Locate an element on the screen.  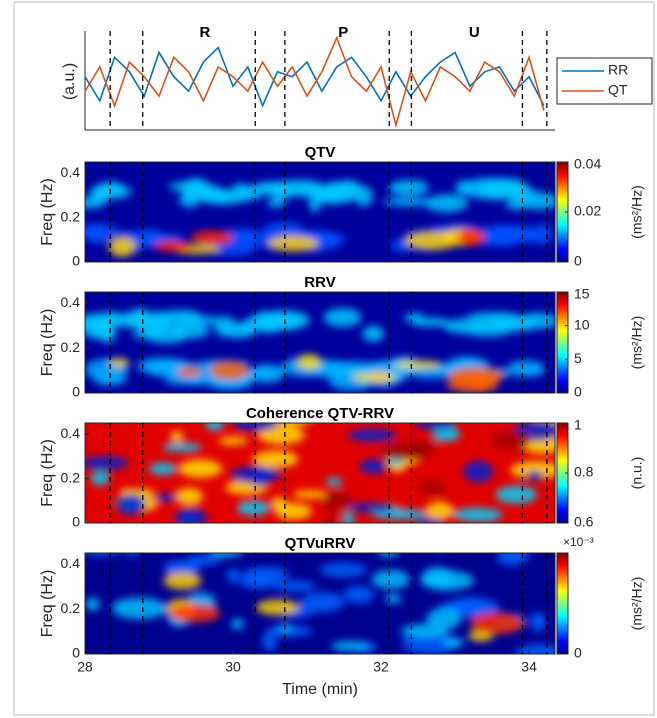
annotation: P is located at coordinates (343, 32).